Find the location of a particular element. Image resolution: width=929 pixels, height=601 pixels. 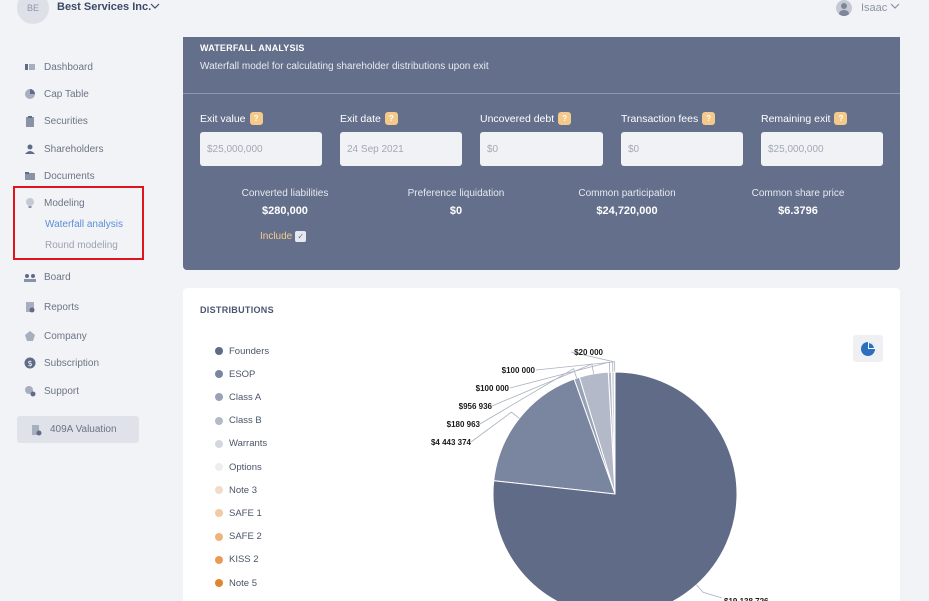

legend-item: ESOP is located at coordinates (235, 374).